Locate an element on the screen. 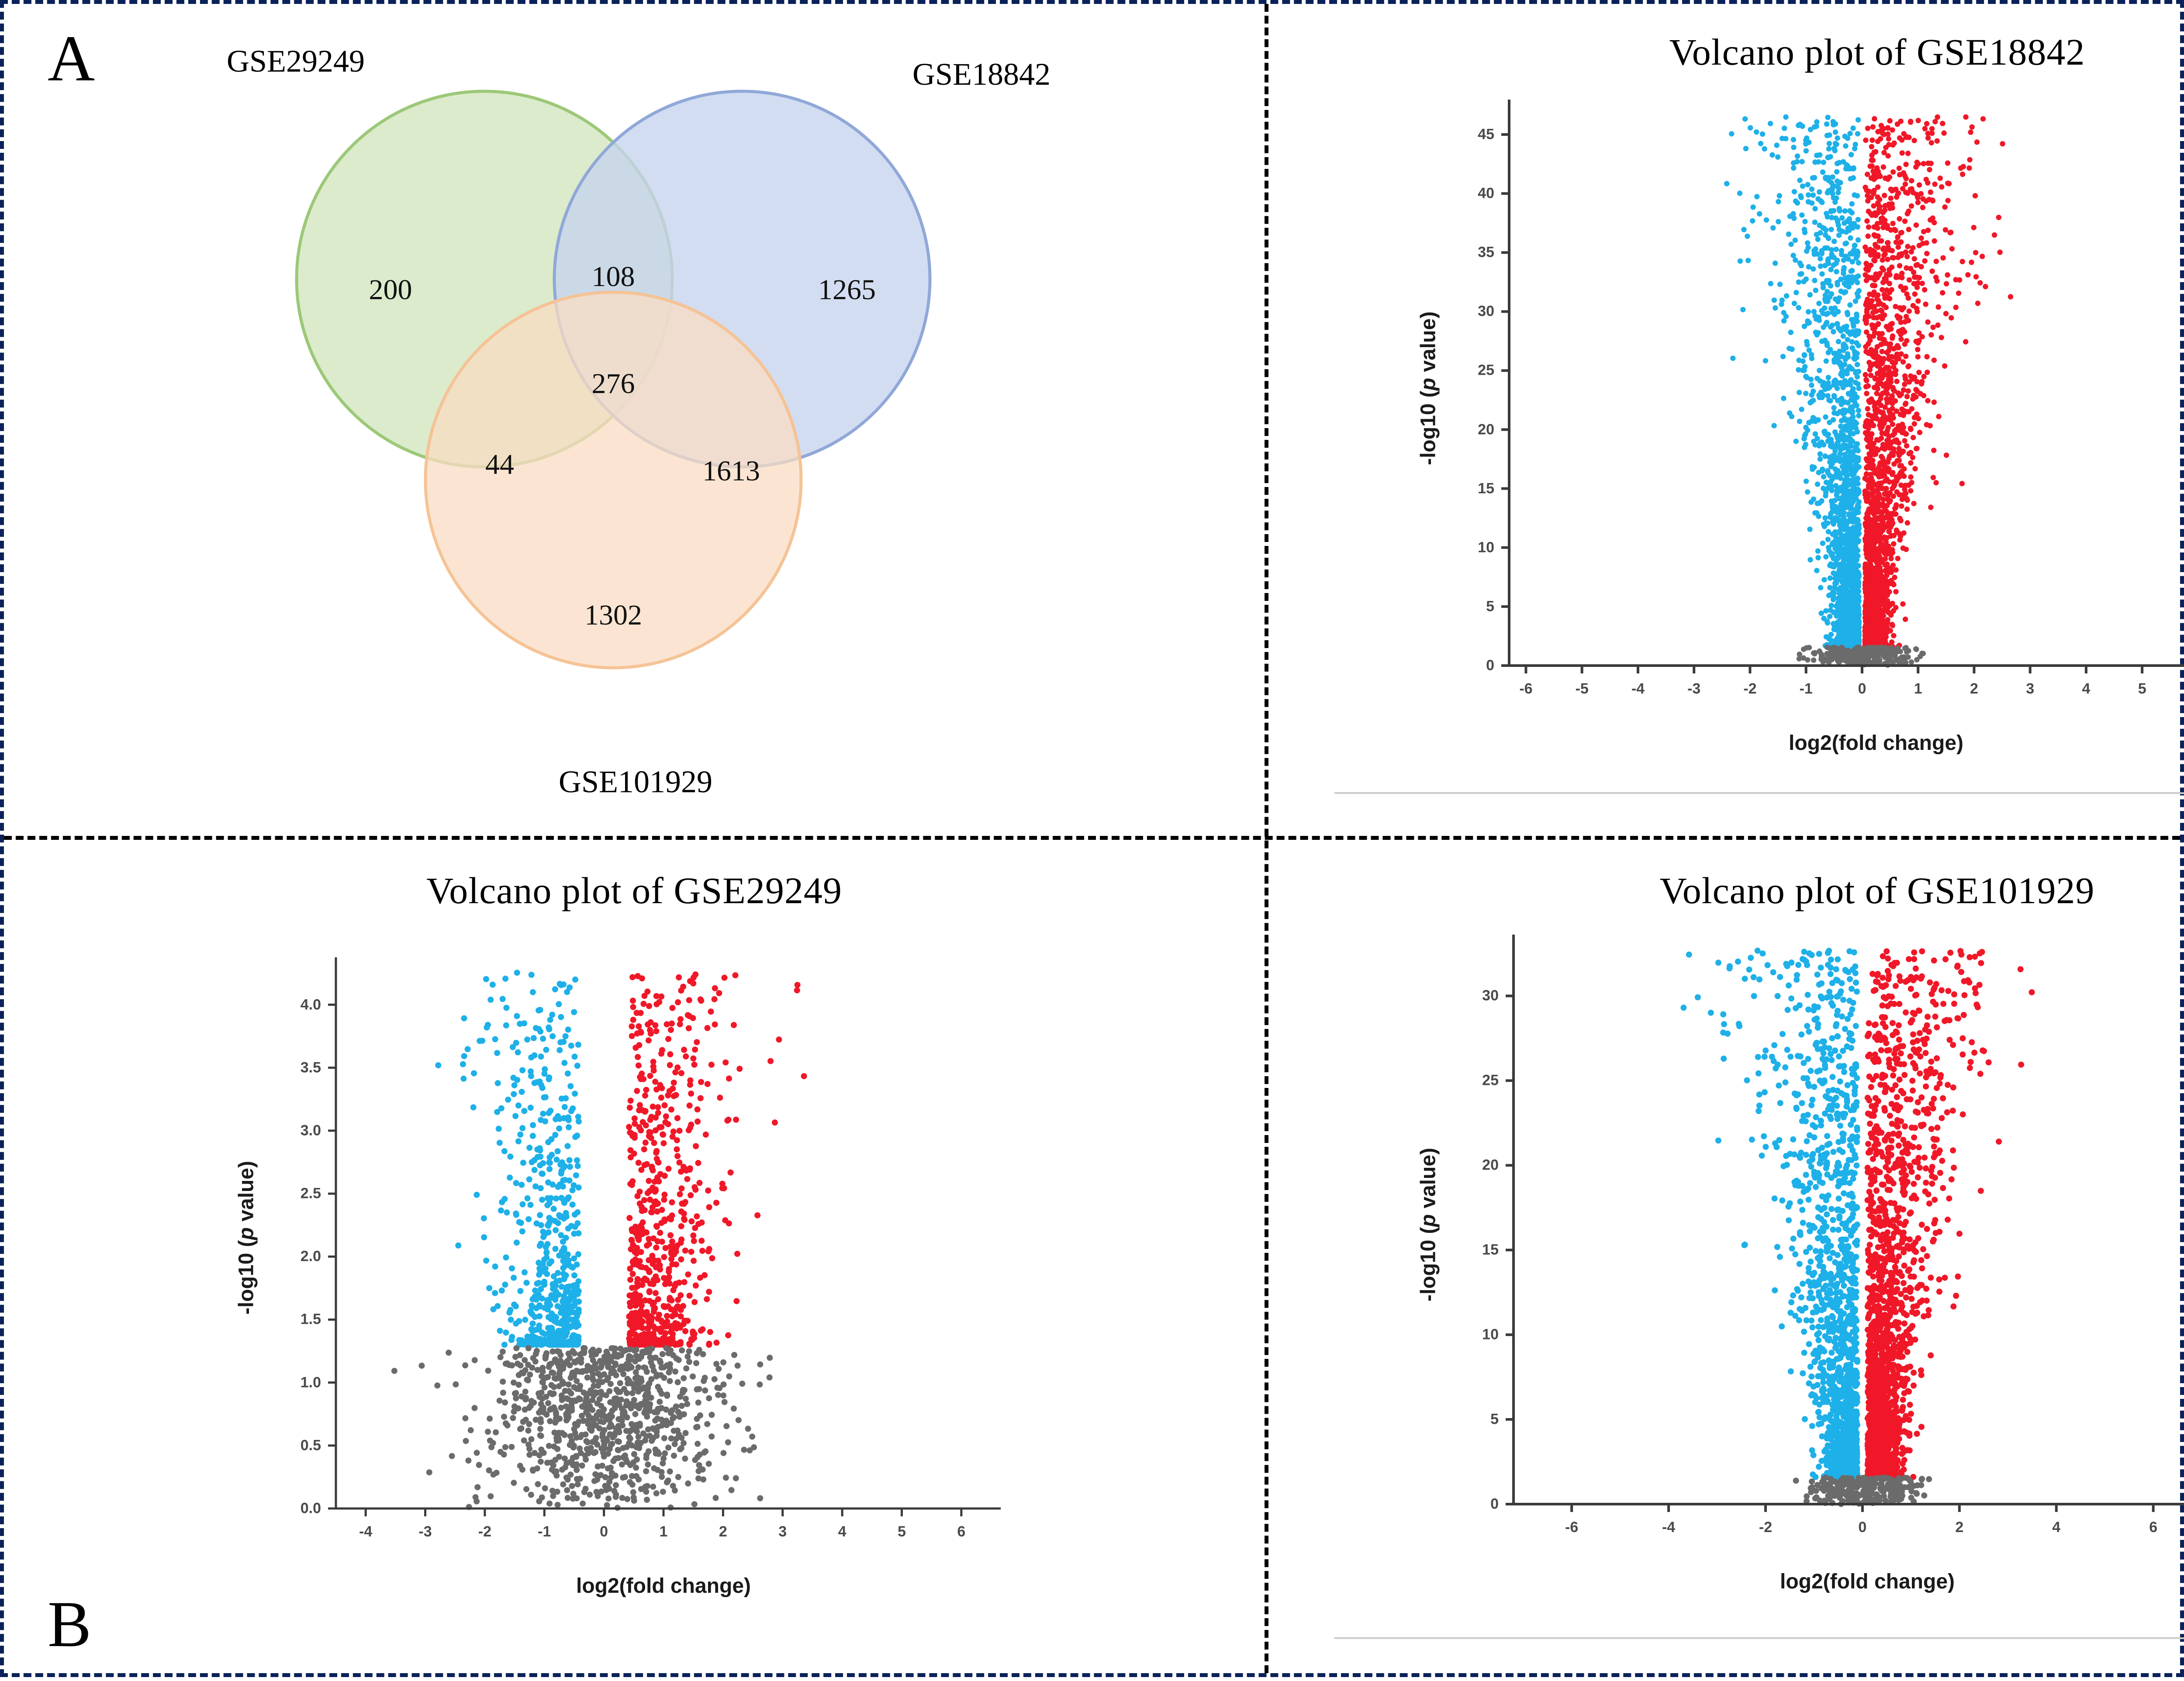 This screenshot has height=1681, width=2184. y-tick-label: 3.0 is located at coordinates (311, 1130).